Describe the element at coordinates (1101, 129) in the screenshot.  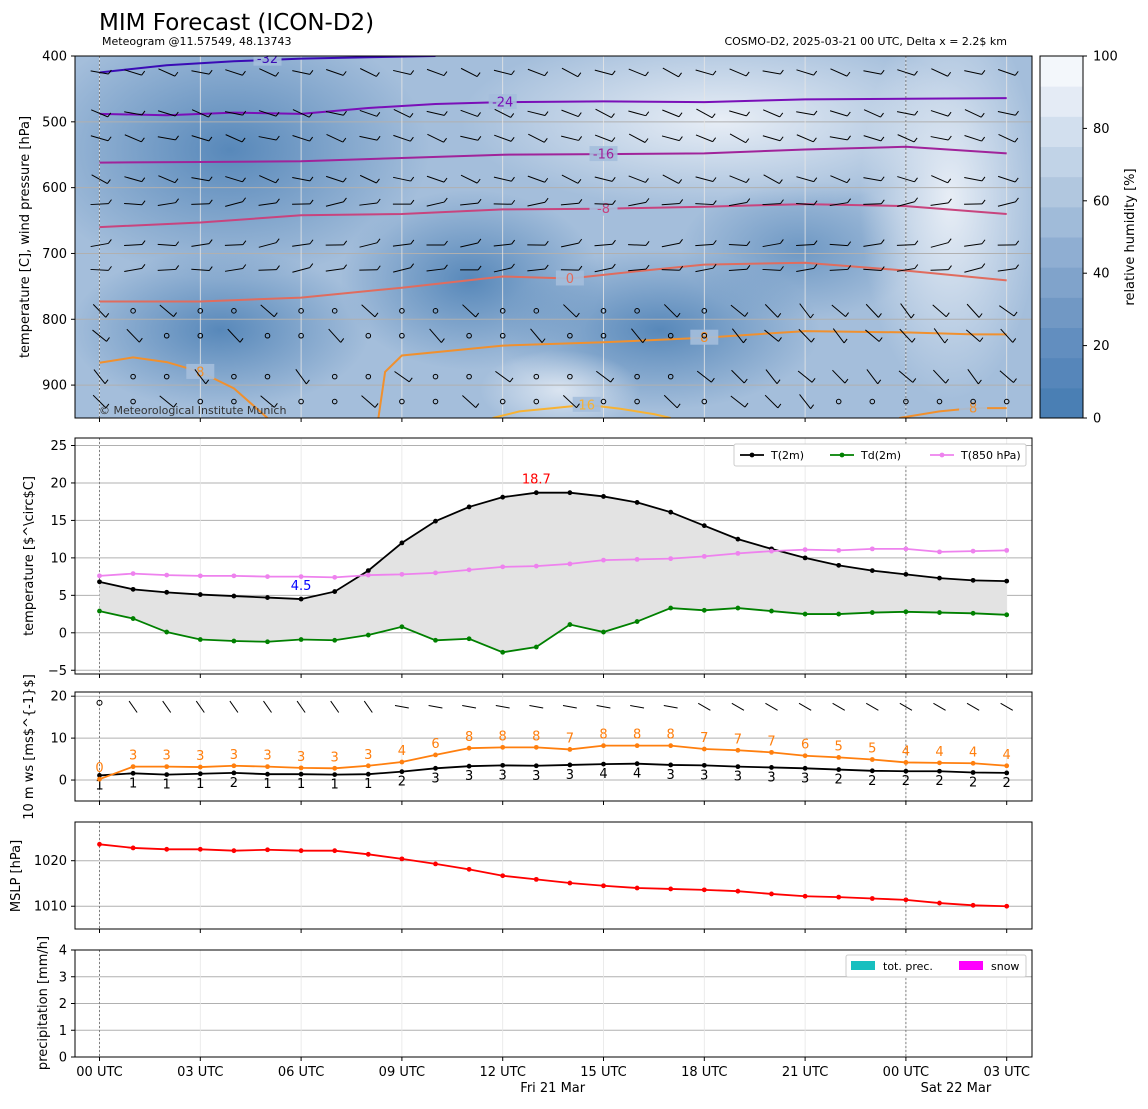
I see `colorbar-tick-label: 80` at that location.